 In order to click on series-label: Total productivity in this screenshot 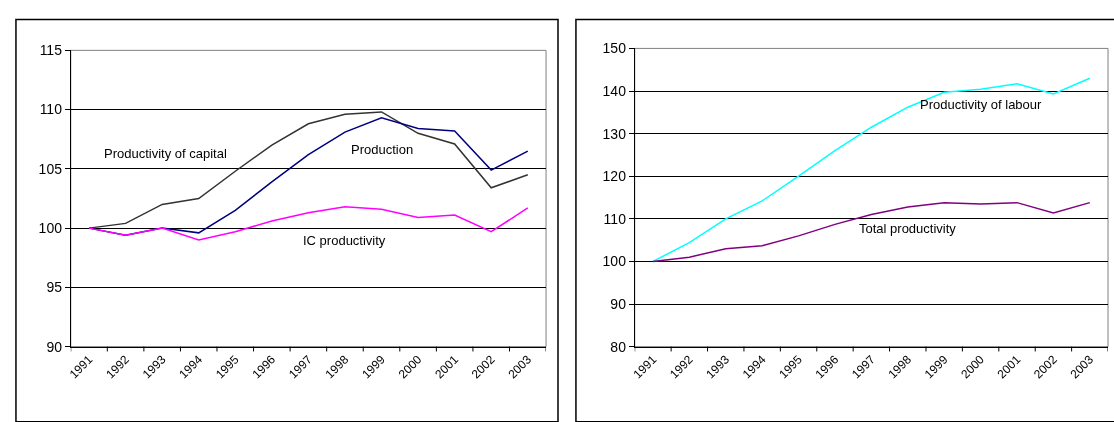, I will do `click(908, 228)`.